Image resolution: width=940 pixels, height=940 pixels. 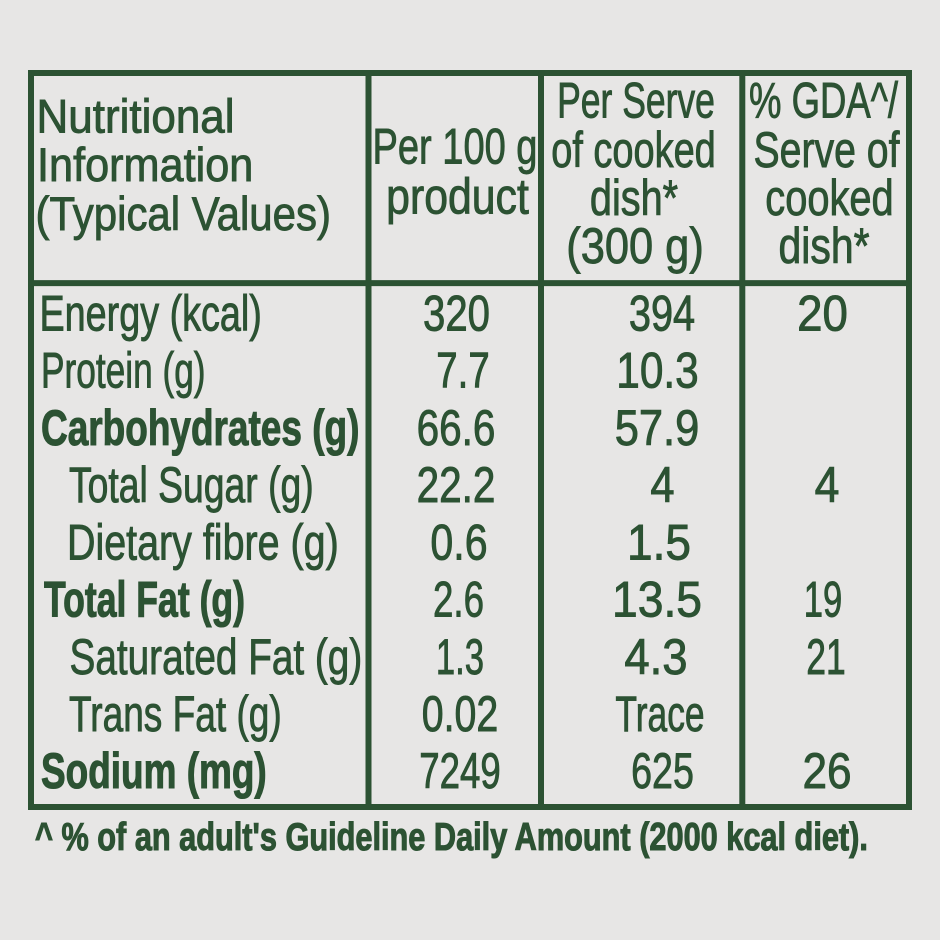 I want to click on svg-text: 320, so click(x=456, y=313).